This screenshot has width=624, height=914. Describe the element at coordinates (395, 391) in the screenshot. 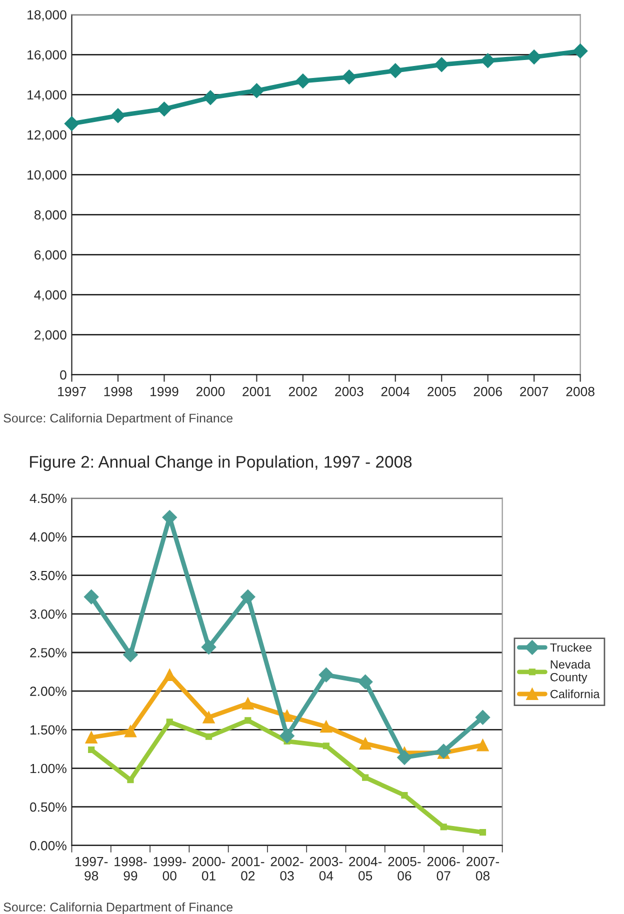

I see `x-tick-label: 2004` at that location.